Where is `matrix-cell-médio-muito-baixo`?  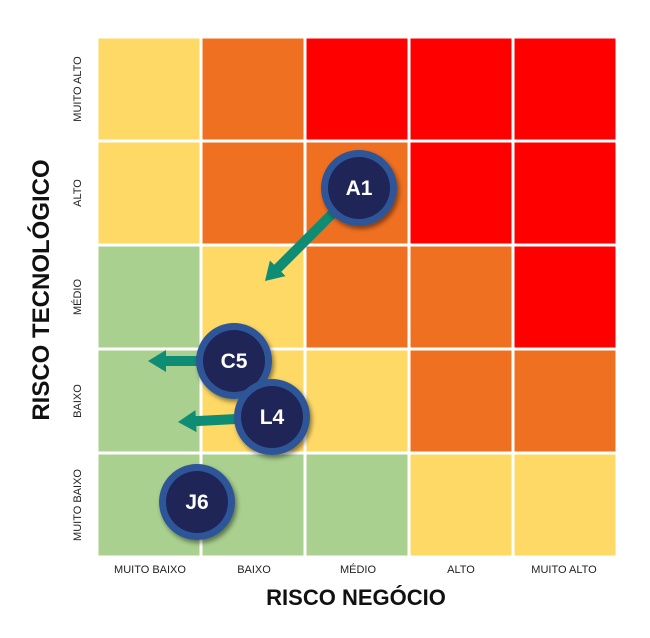
matrix-cell-médio-muito-baixo is located at coordinates (149, 297).